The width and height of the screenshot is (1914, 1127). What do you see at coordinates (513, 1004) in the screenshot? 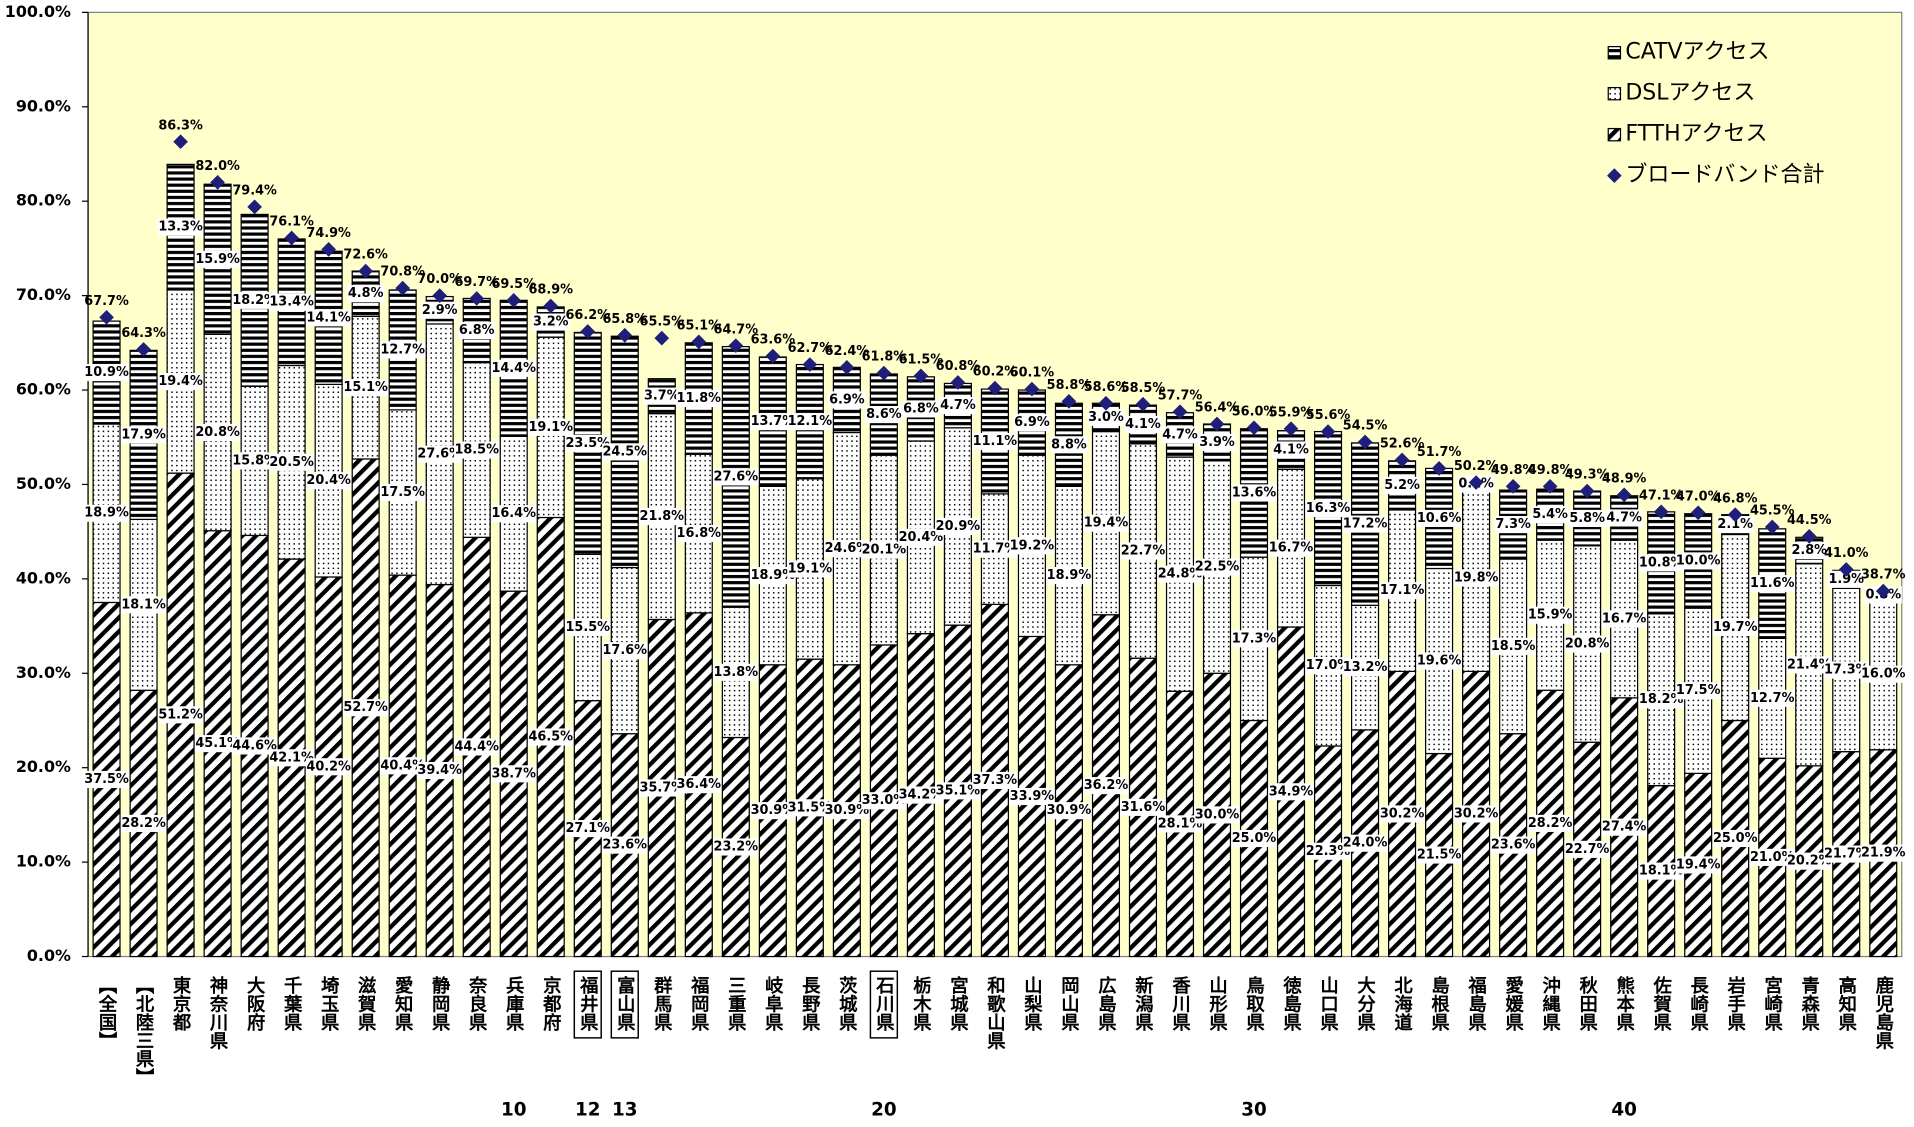
I see `x-tick-label: 兵庫県` at bounding box center [513, 1004].